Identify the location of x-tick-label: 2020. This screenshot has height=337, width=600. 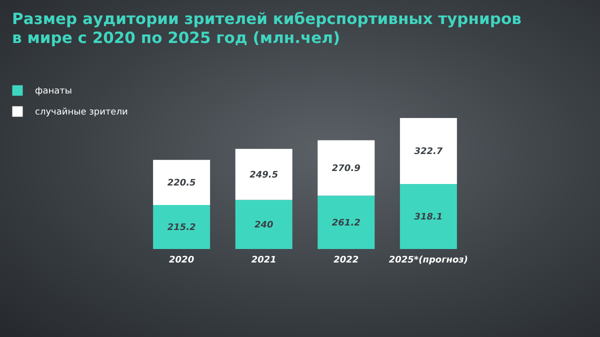
(181, 261).